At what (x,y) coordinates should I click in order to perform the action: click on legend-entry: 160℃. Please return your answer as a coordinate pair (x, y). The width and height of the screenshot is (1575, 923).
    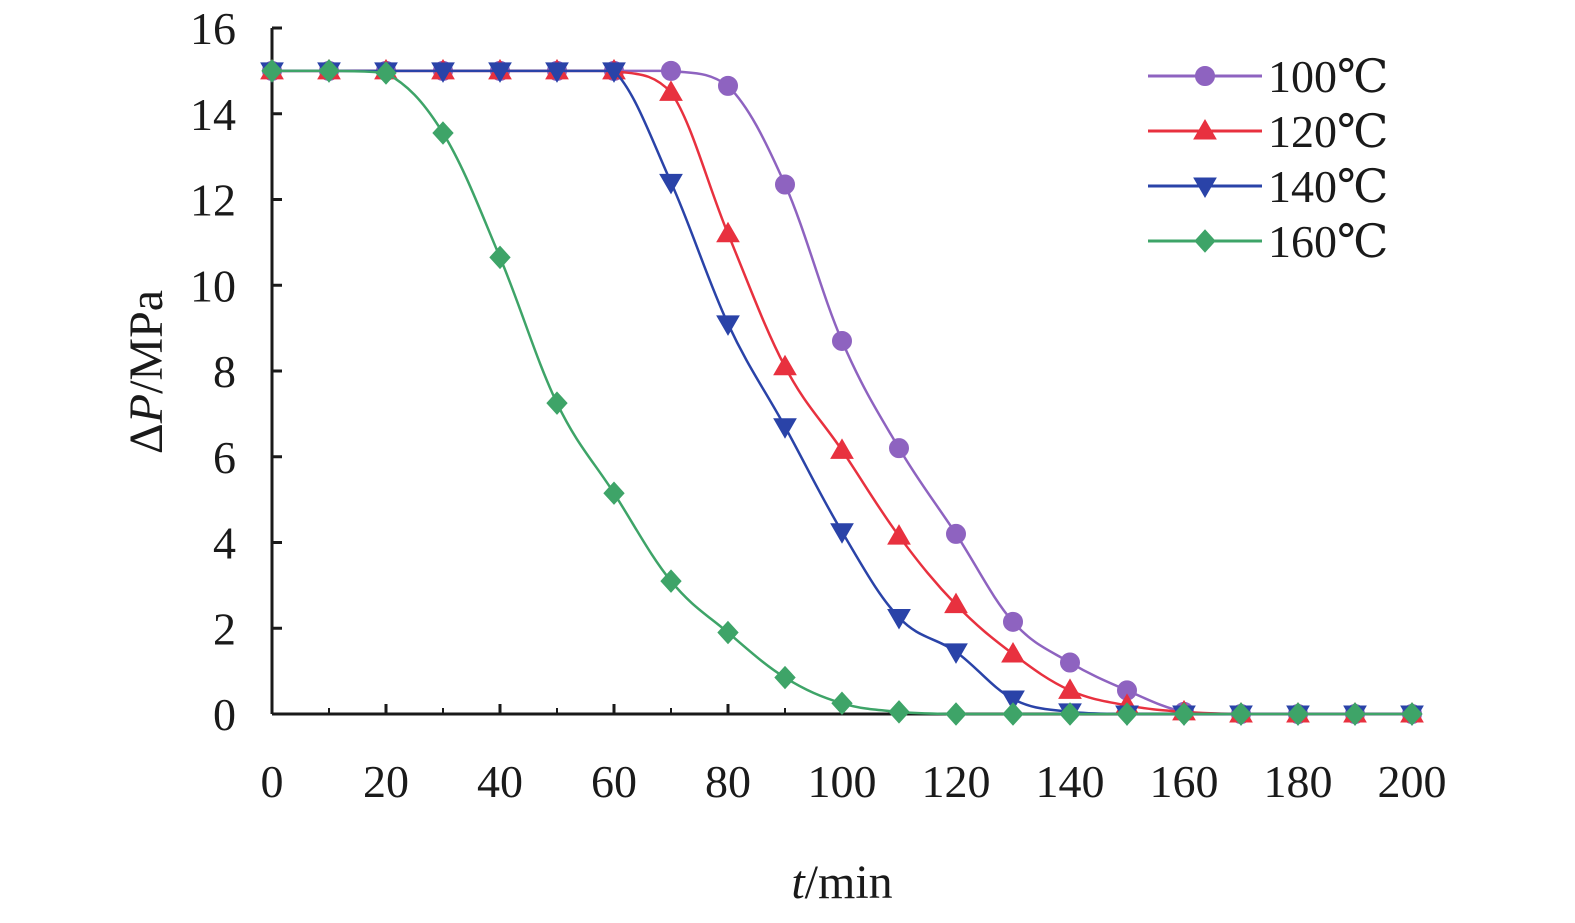
    Looking at the image, I should click on (1268, 241).